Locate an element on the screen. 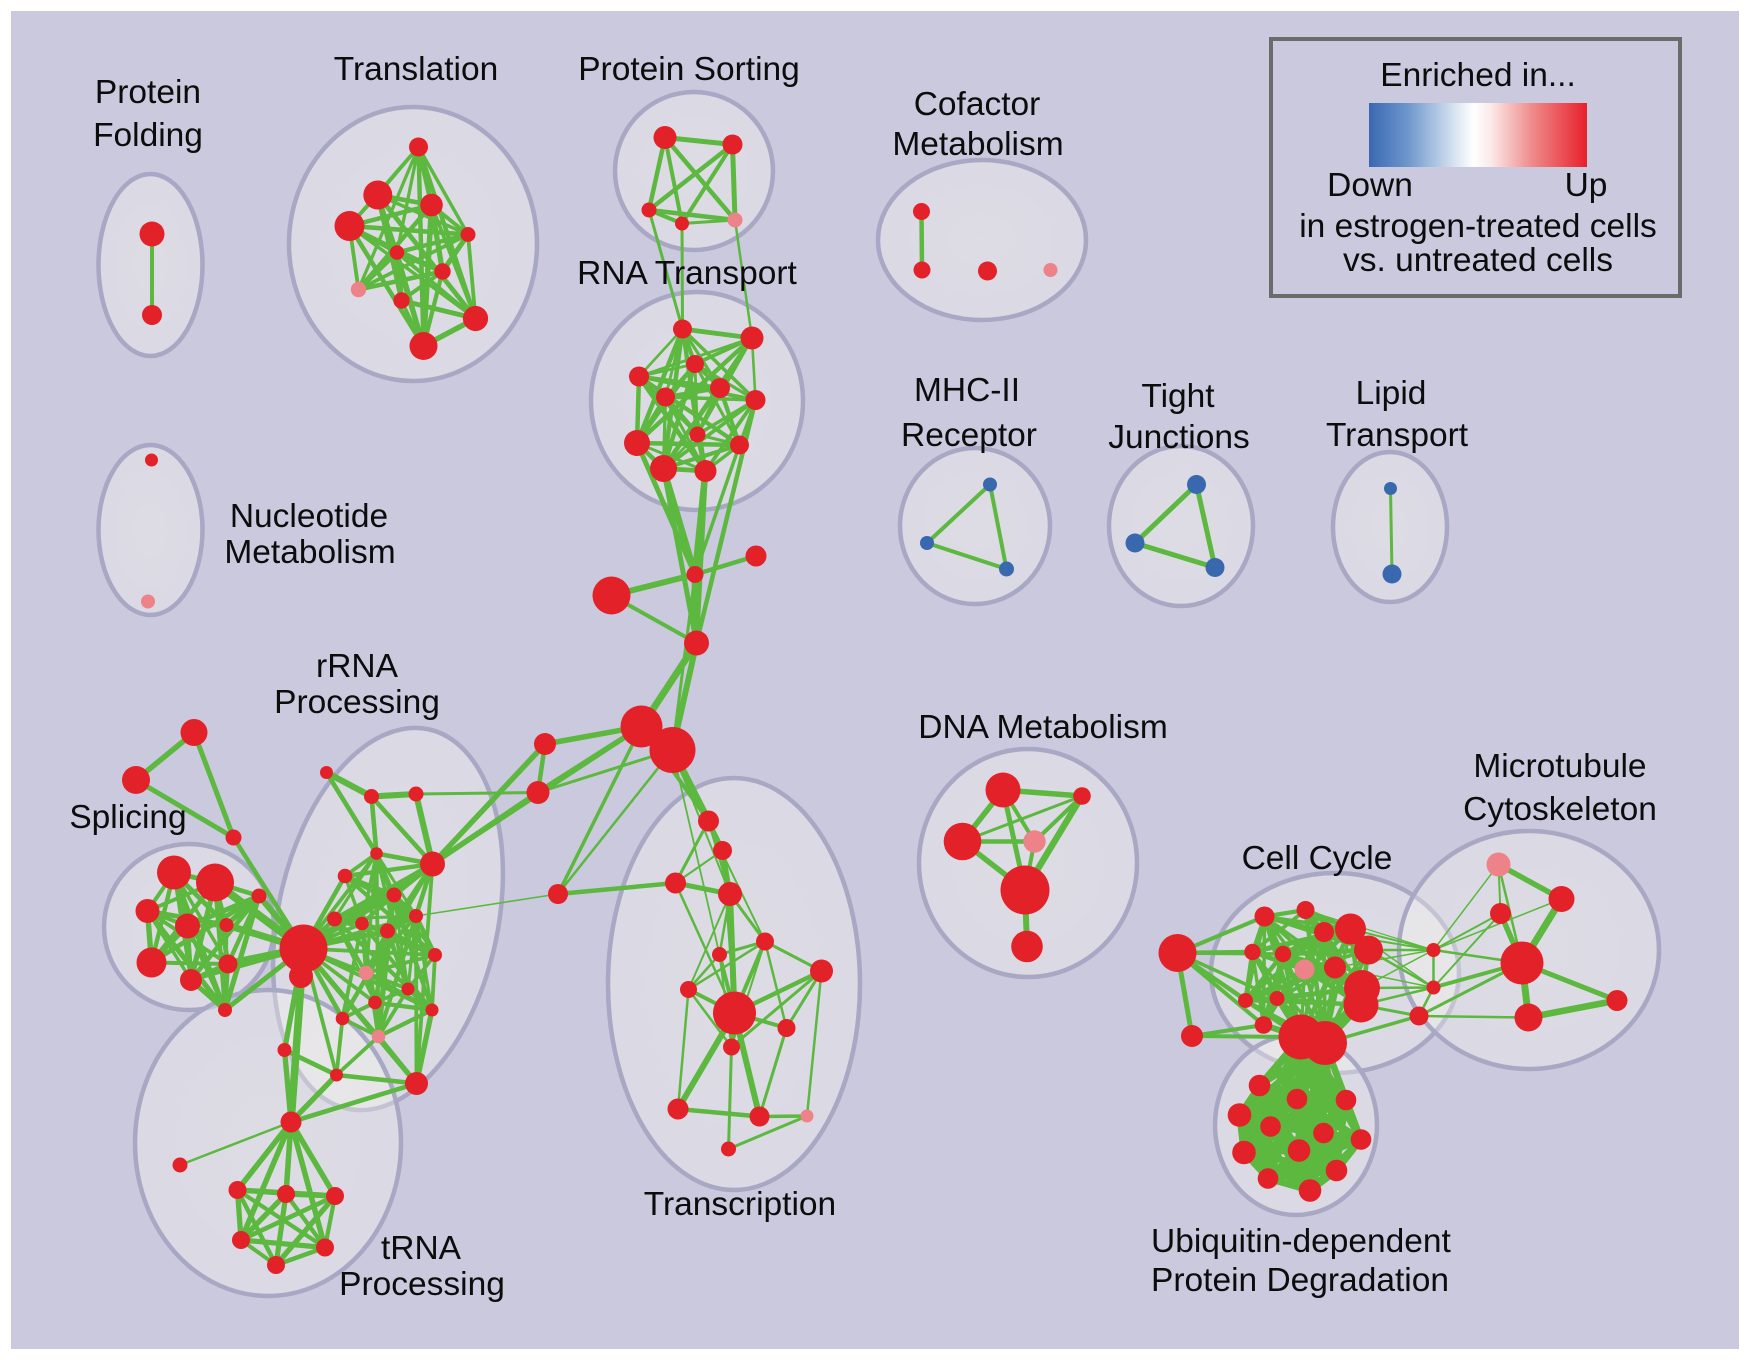 This screenshot has height=1360, width=1750. svg-text: in estrogen-treated cells is located at coordinates (1478, 226).